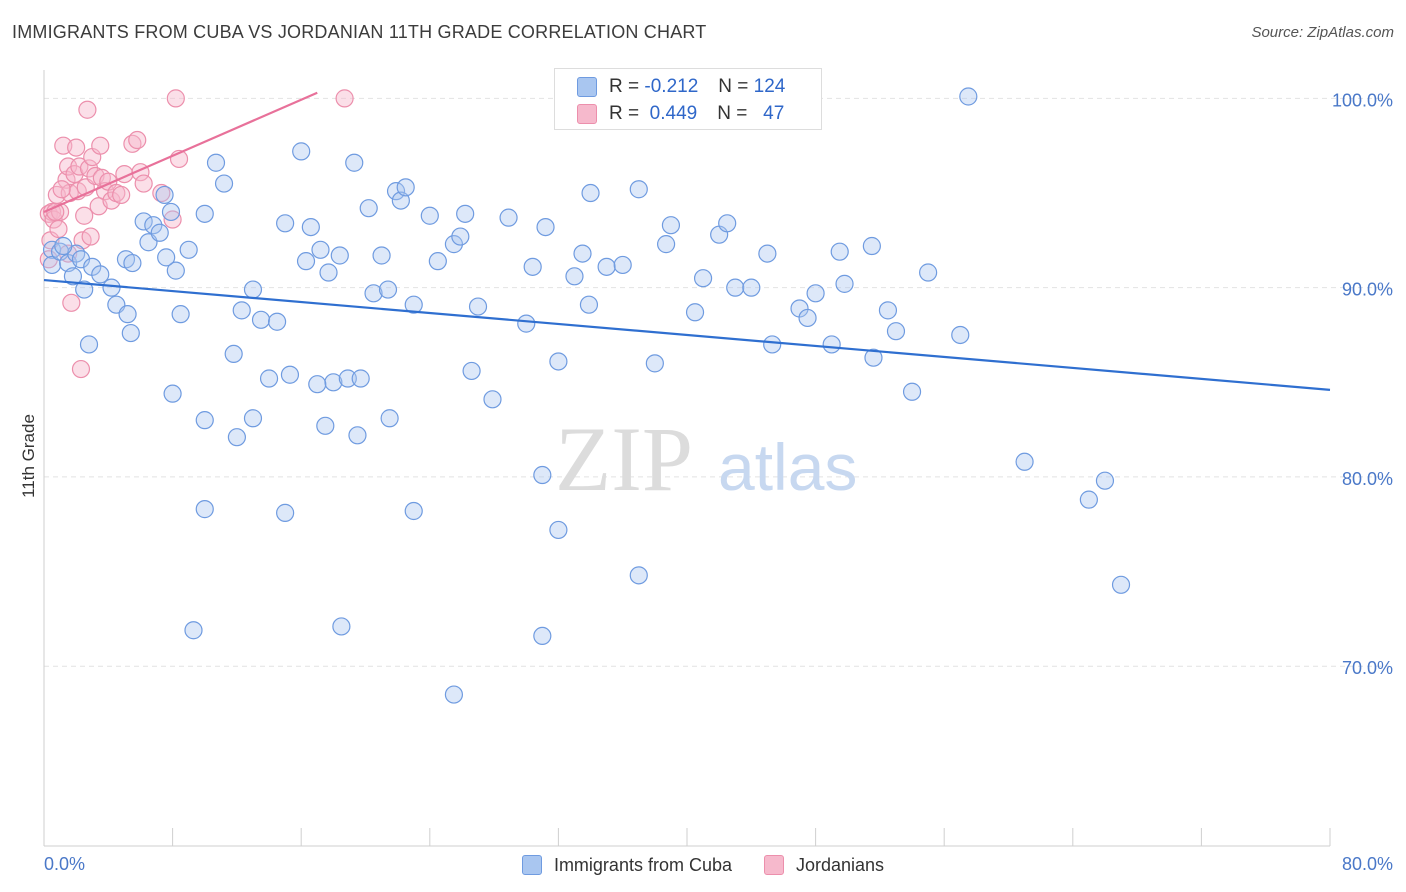 Image resolution: width=1406 pixels, height=892 pixels. What do you see at coordinates (673, 113) in the screenshot?
I see `legend-r-value: 0.449` at bounding box center [673, 113].